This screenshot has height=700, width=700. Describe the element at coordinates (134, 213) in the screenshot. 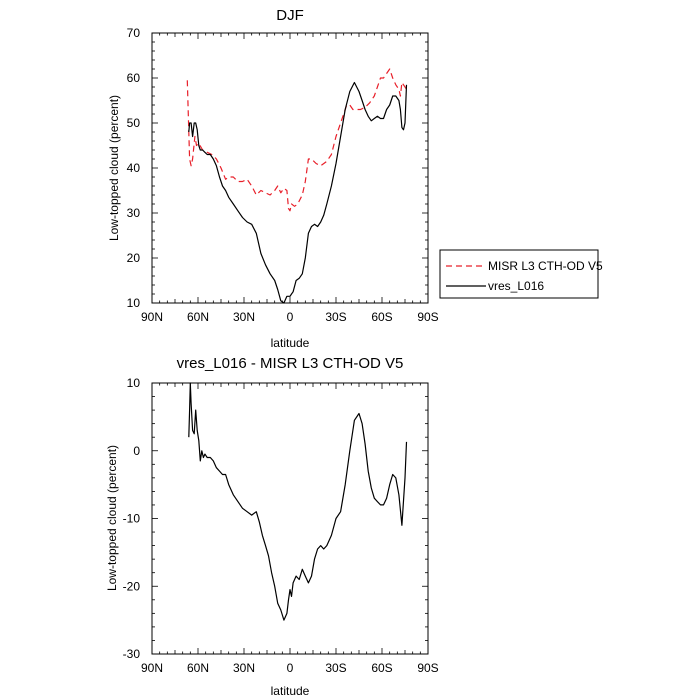

I see `y-tick-label: 30` at that location.